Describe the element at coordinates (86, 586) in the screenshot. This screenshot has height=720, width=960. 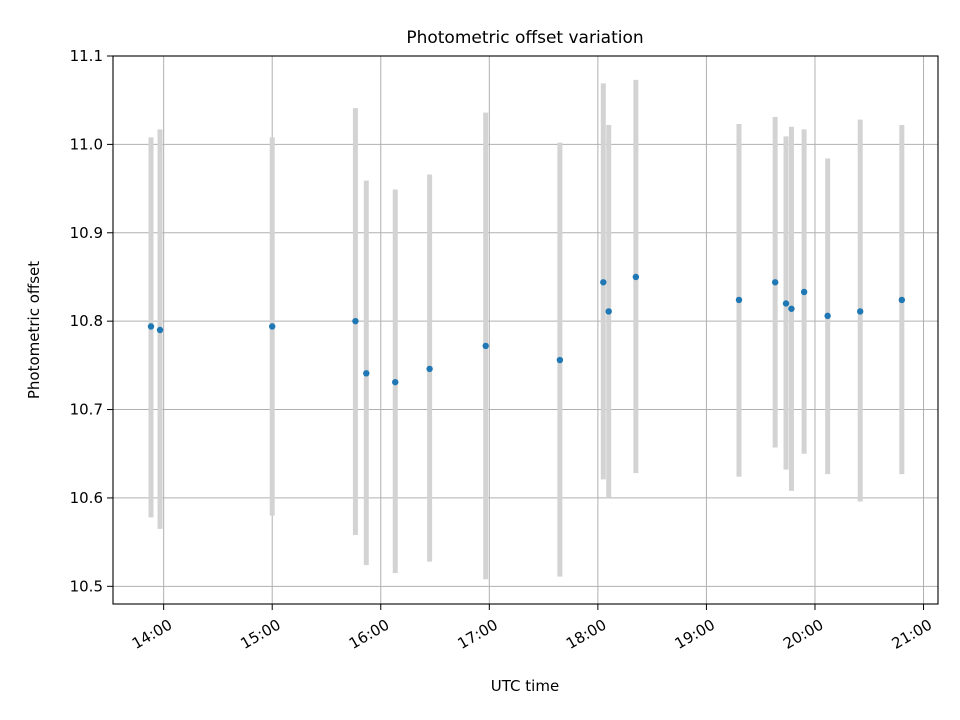
I see `y-tick-label: 10.5` at that location.